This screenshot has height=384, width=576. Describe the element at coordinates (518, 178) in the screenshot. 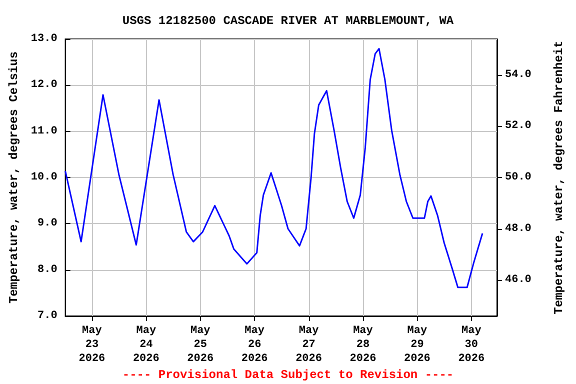

I see `y2-tick-label: 50.0` at that location.